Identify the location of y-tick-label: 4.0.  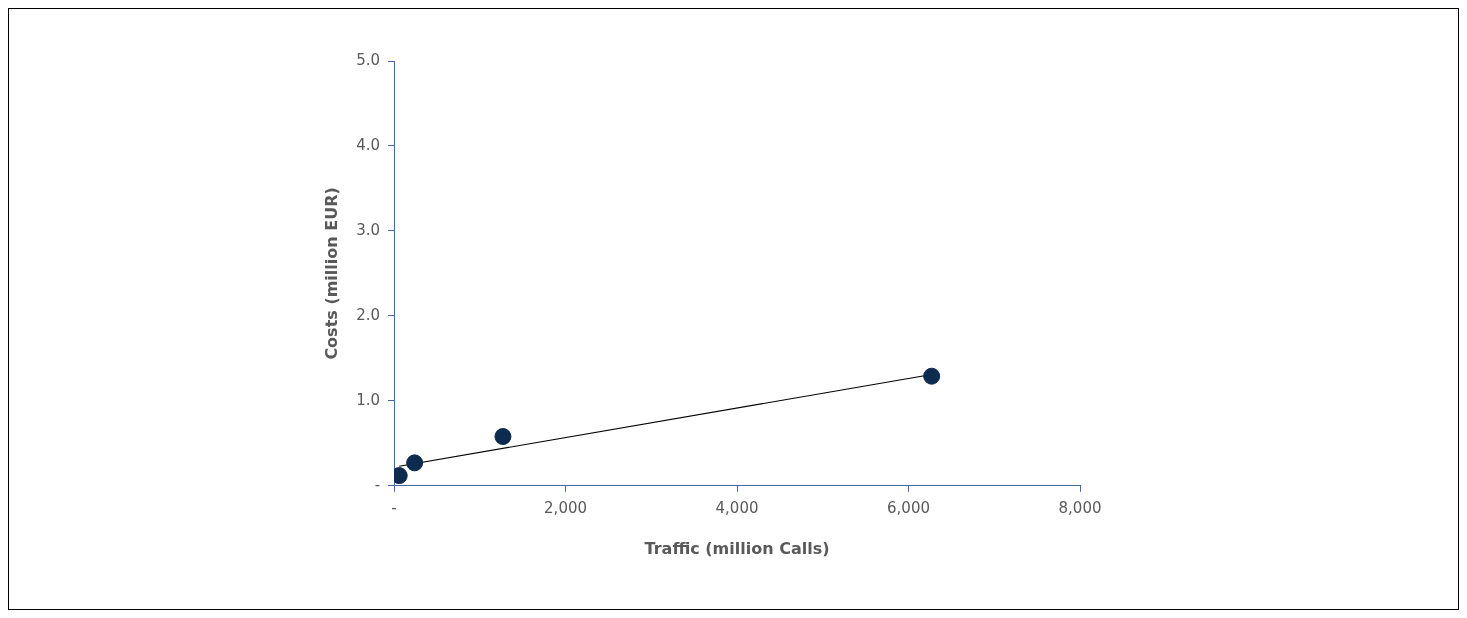
(368, 144).